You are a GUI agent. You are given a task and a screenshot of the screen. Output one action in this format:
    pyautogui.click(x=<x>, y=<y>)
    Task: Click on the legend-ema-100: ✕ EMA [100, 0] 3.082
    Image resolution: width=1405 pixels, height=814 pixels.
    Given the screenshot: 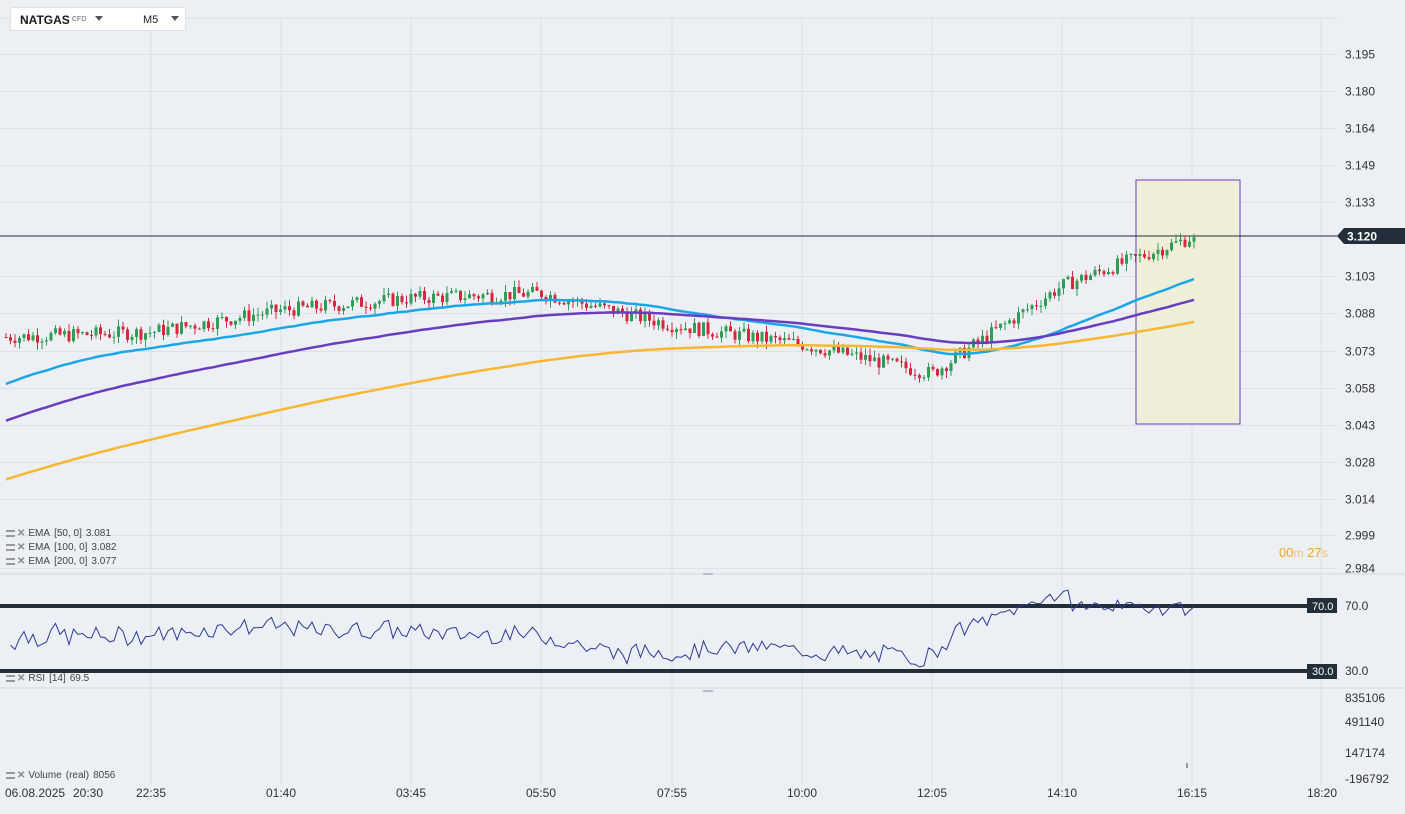 What is the action you would take?
    pyautogui.click(x=61, y=547)
    